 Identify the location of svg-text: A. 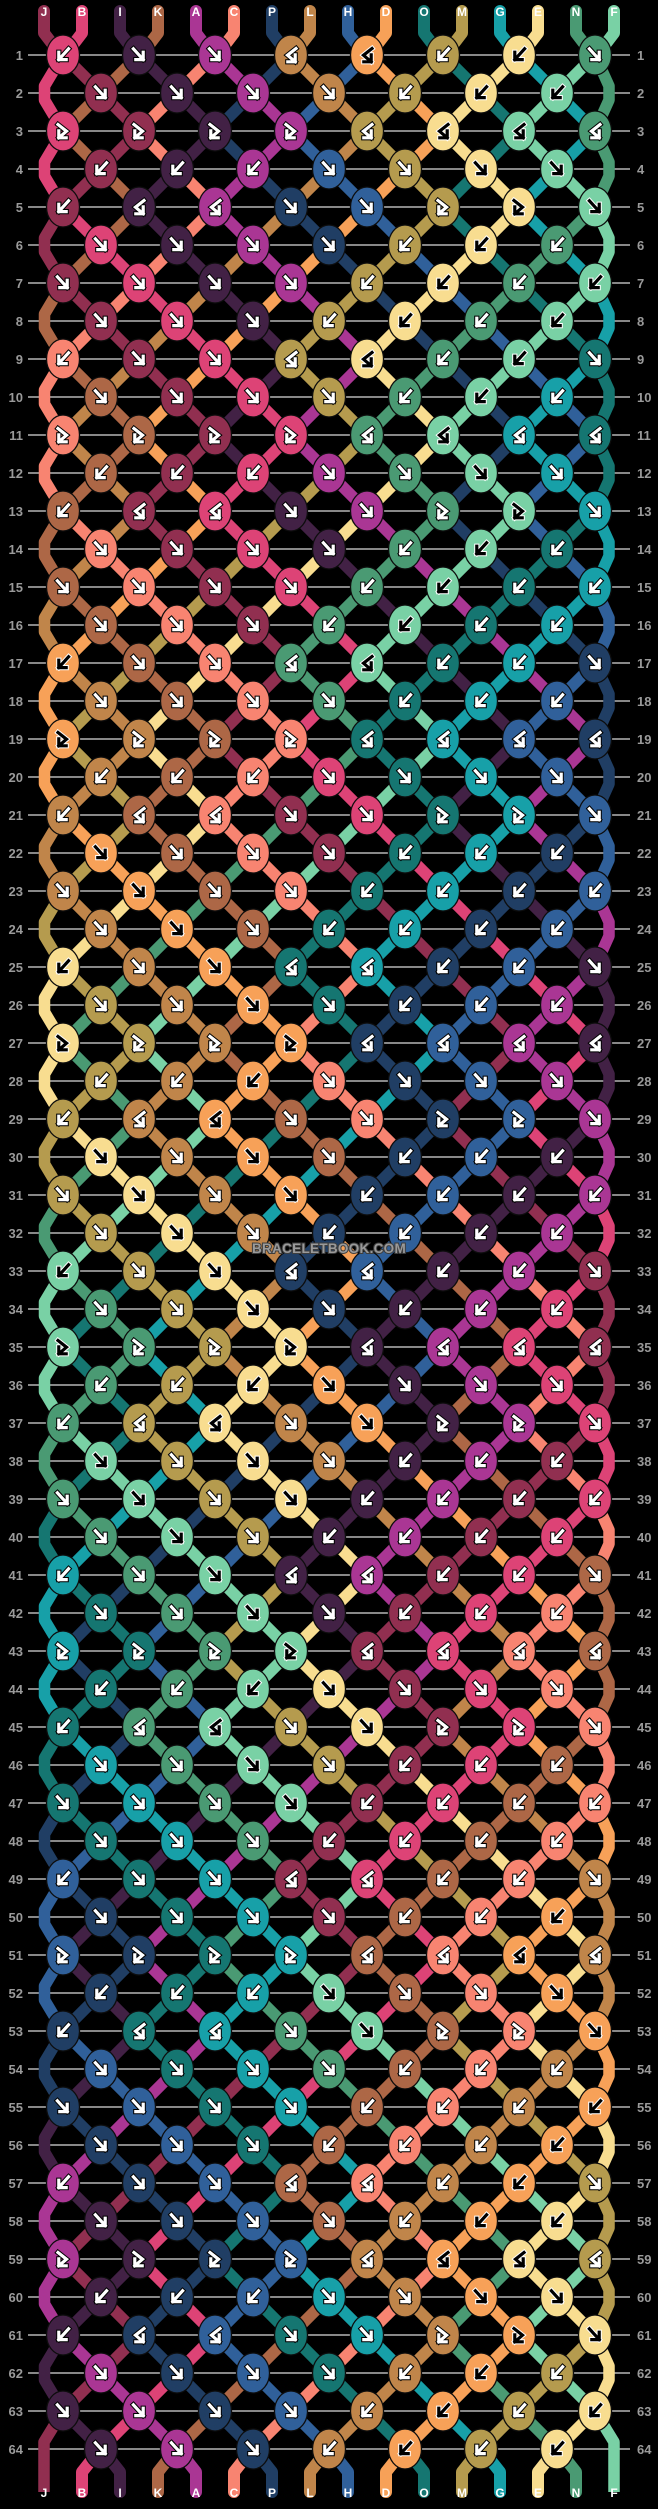
(196, 2493).